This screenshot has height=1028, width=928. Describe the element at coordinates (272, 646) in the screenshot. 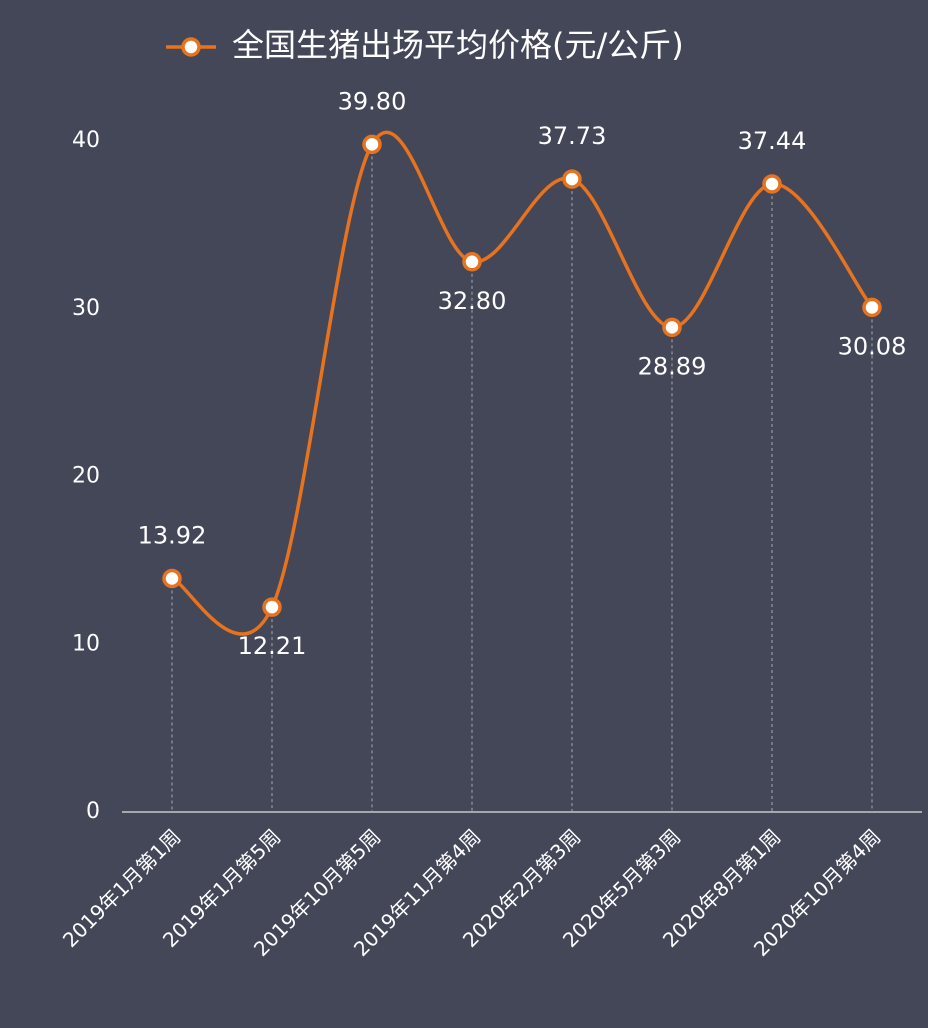

I see `data-label: 12.21` at that location.